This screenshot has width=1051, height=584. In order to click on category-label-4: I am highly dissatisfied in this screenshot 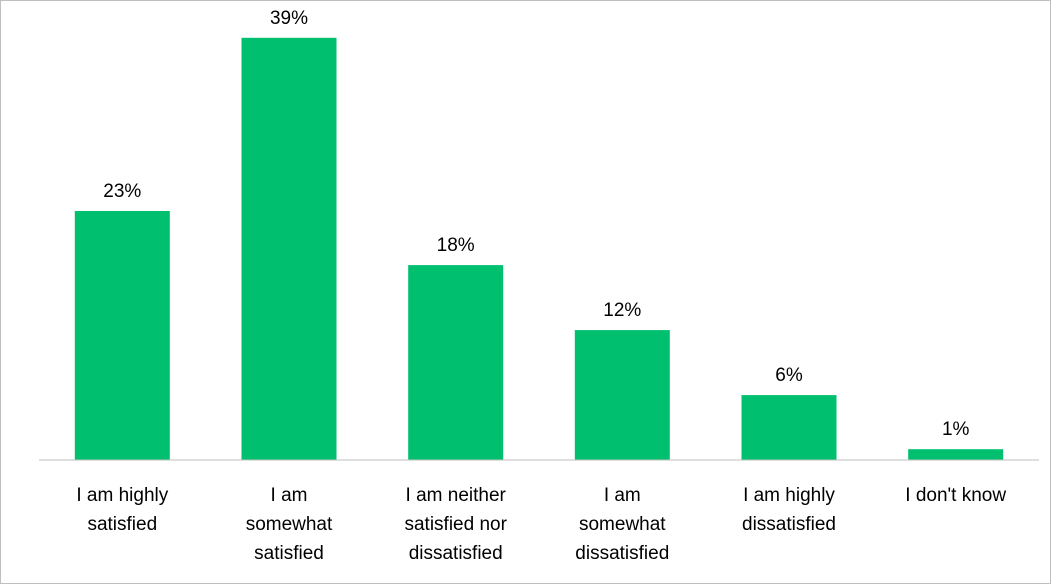, I will do `click(789, 510)`.